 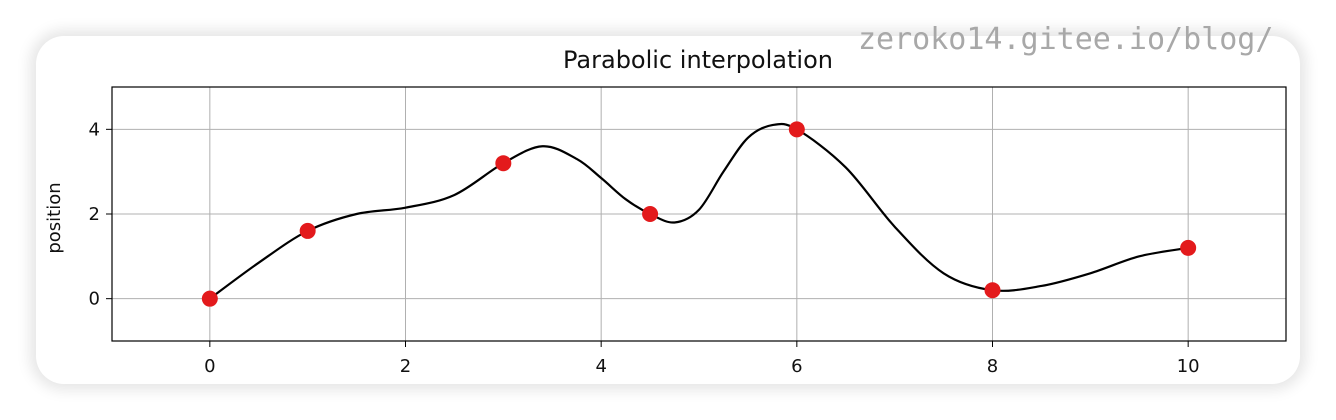 I want to click on y-tick-label: 4, so click(x=94, y=129).